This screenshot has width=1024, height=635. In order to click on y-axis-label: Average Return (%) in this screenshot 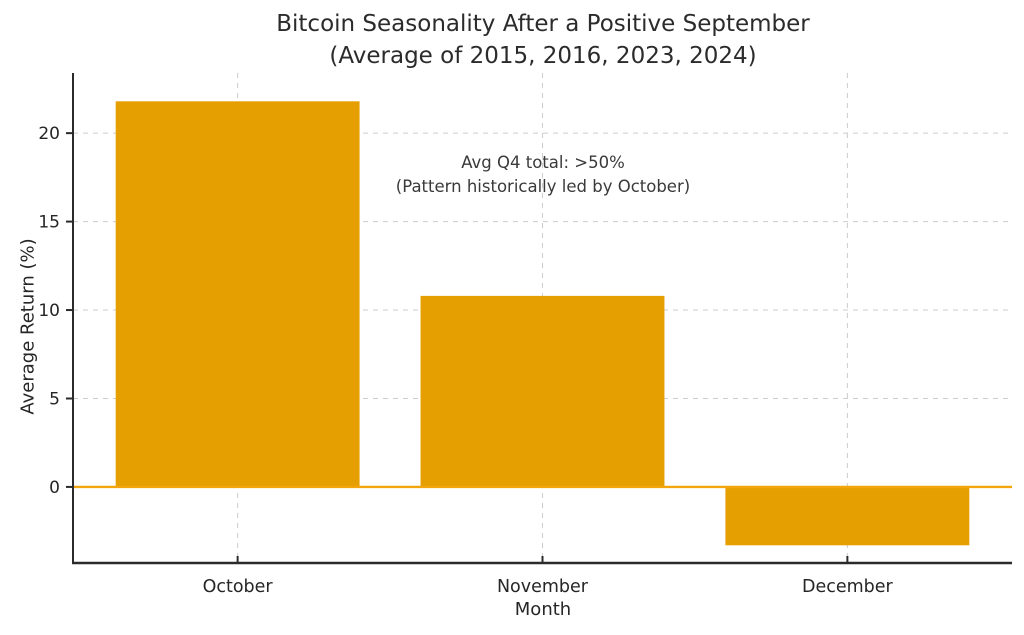, I will do `click(28, 326)`.